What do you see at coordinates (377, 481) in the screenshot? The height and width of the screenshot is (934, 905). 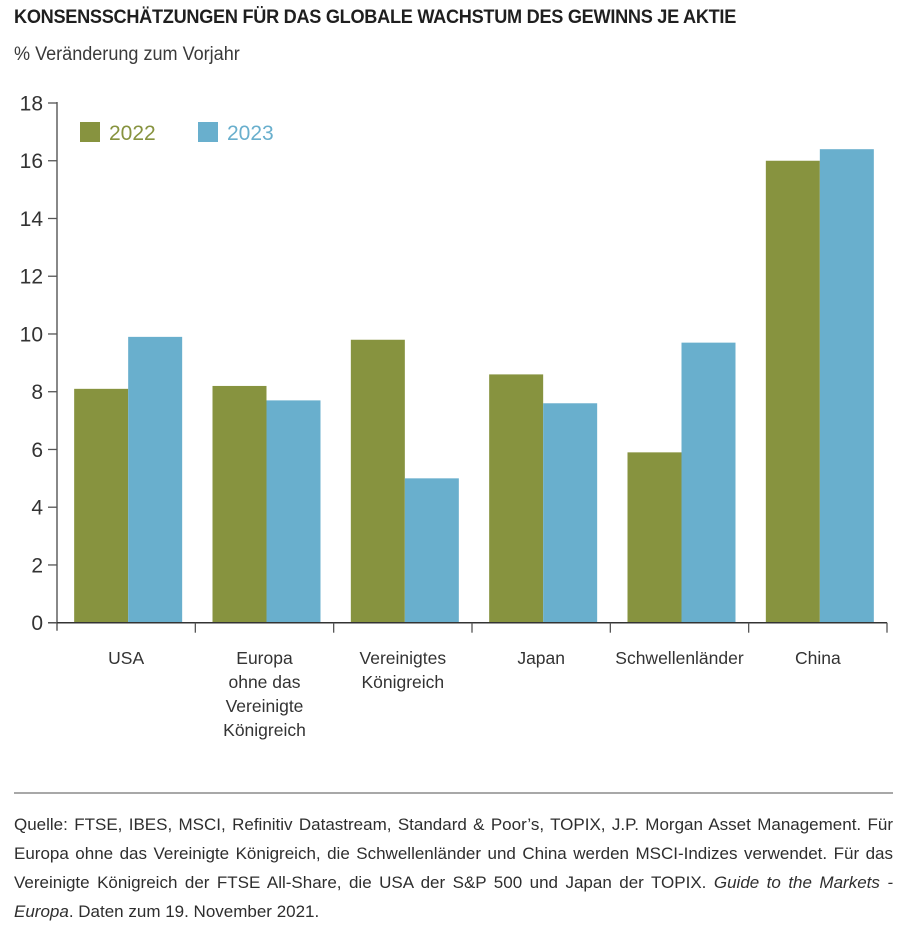 I see `bar-2022-vereinigtes-königreich` at bounding box center [377, 481].